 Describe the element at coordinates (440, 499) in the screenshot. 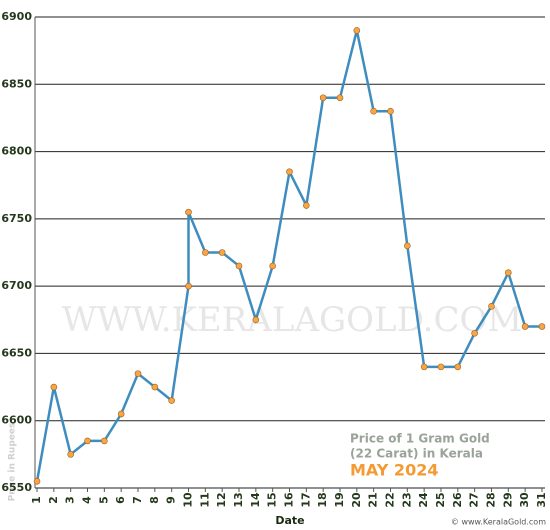

I see `x-tick-label: 25` at that location.